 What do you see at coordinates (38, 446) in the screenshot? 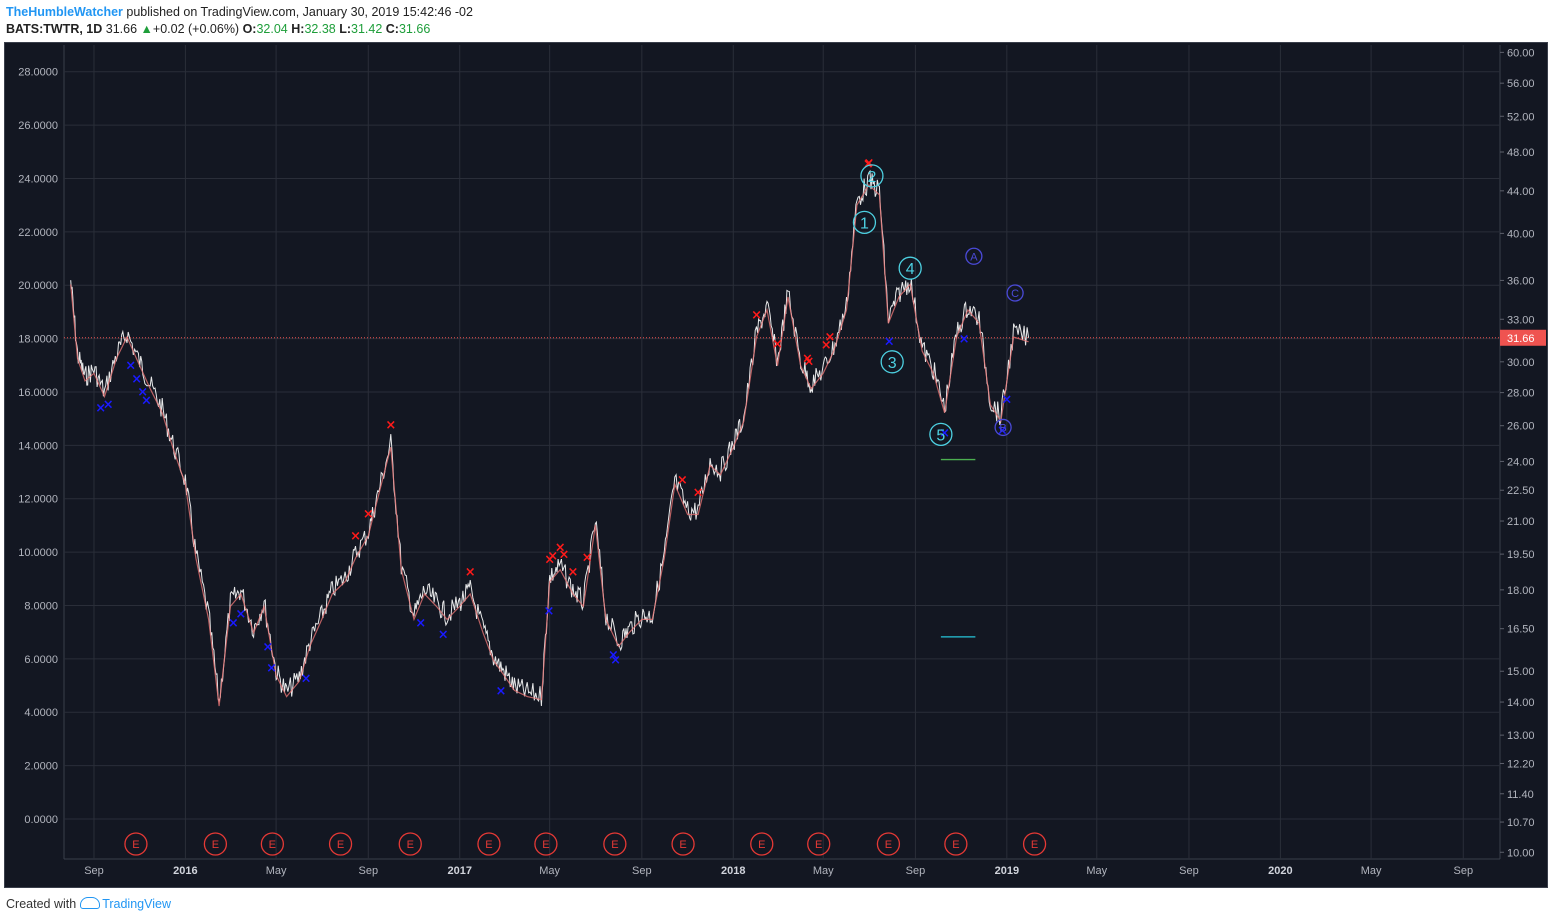
I see `left-tick-label: 14.0000` at bounding box center [38, 446].